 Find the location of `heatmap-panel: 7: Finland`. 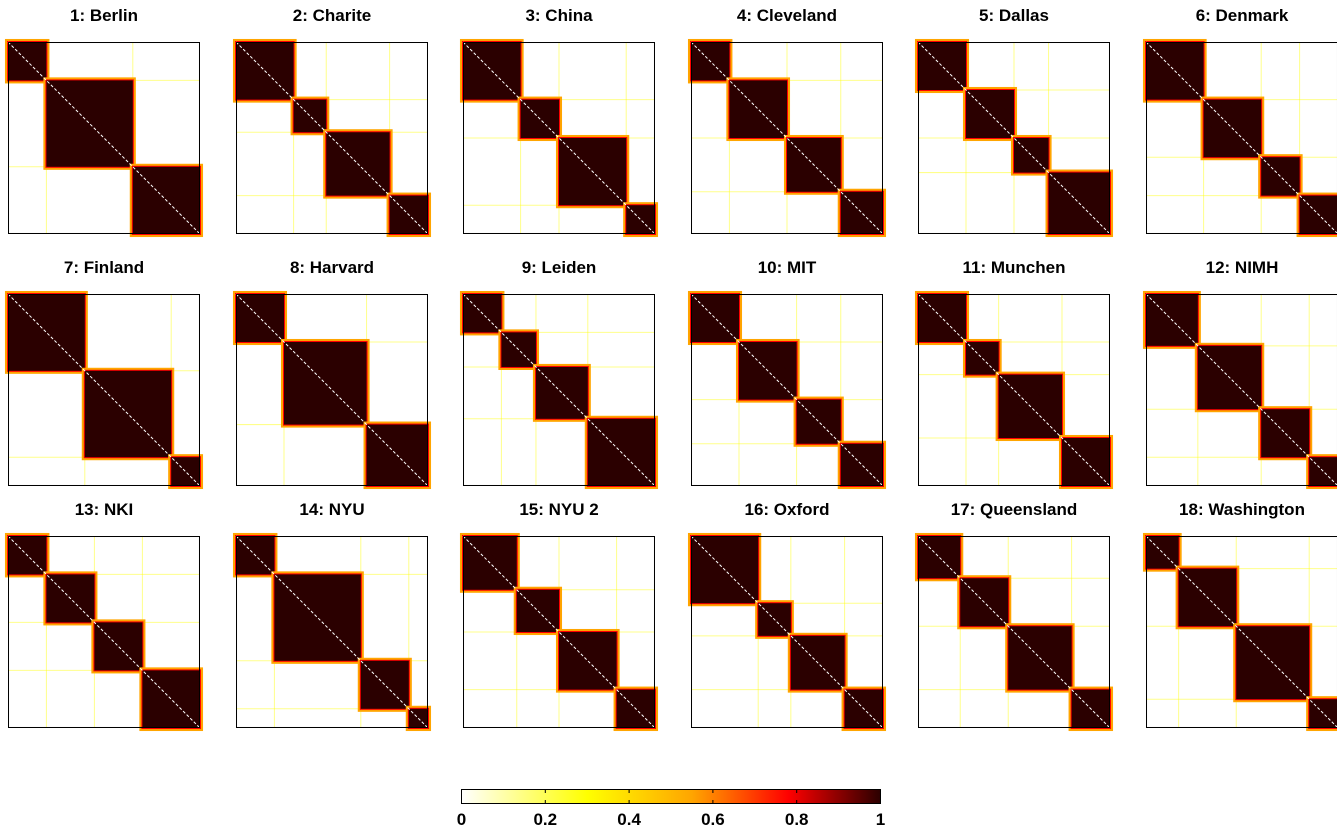

heatmap-panel: 7: Finland is located at coordinates (104, 372).